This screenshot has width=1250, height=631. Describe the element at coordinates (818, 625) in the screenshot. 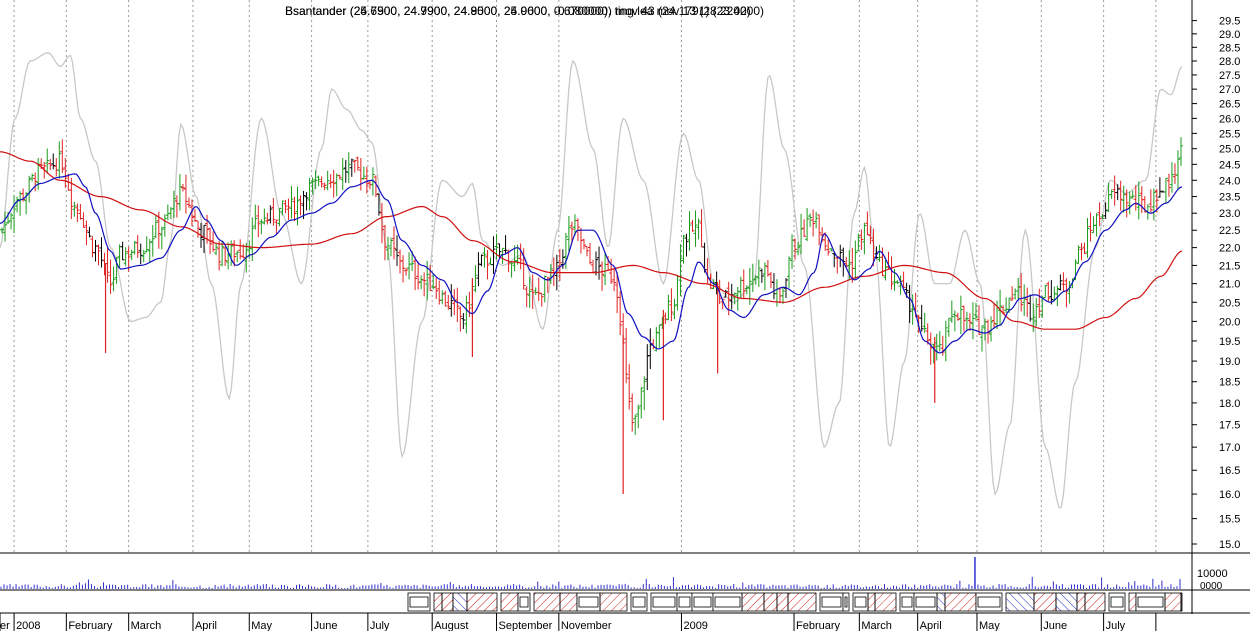

I see `month-label: February` at that location.